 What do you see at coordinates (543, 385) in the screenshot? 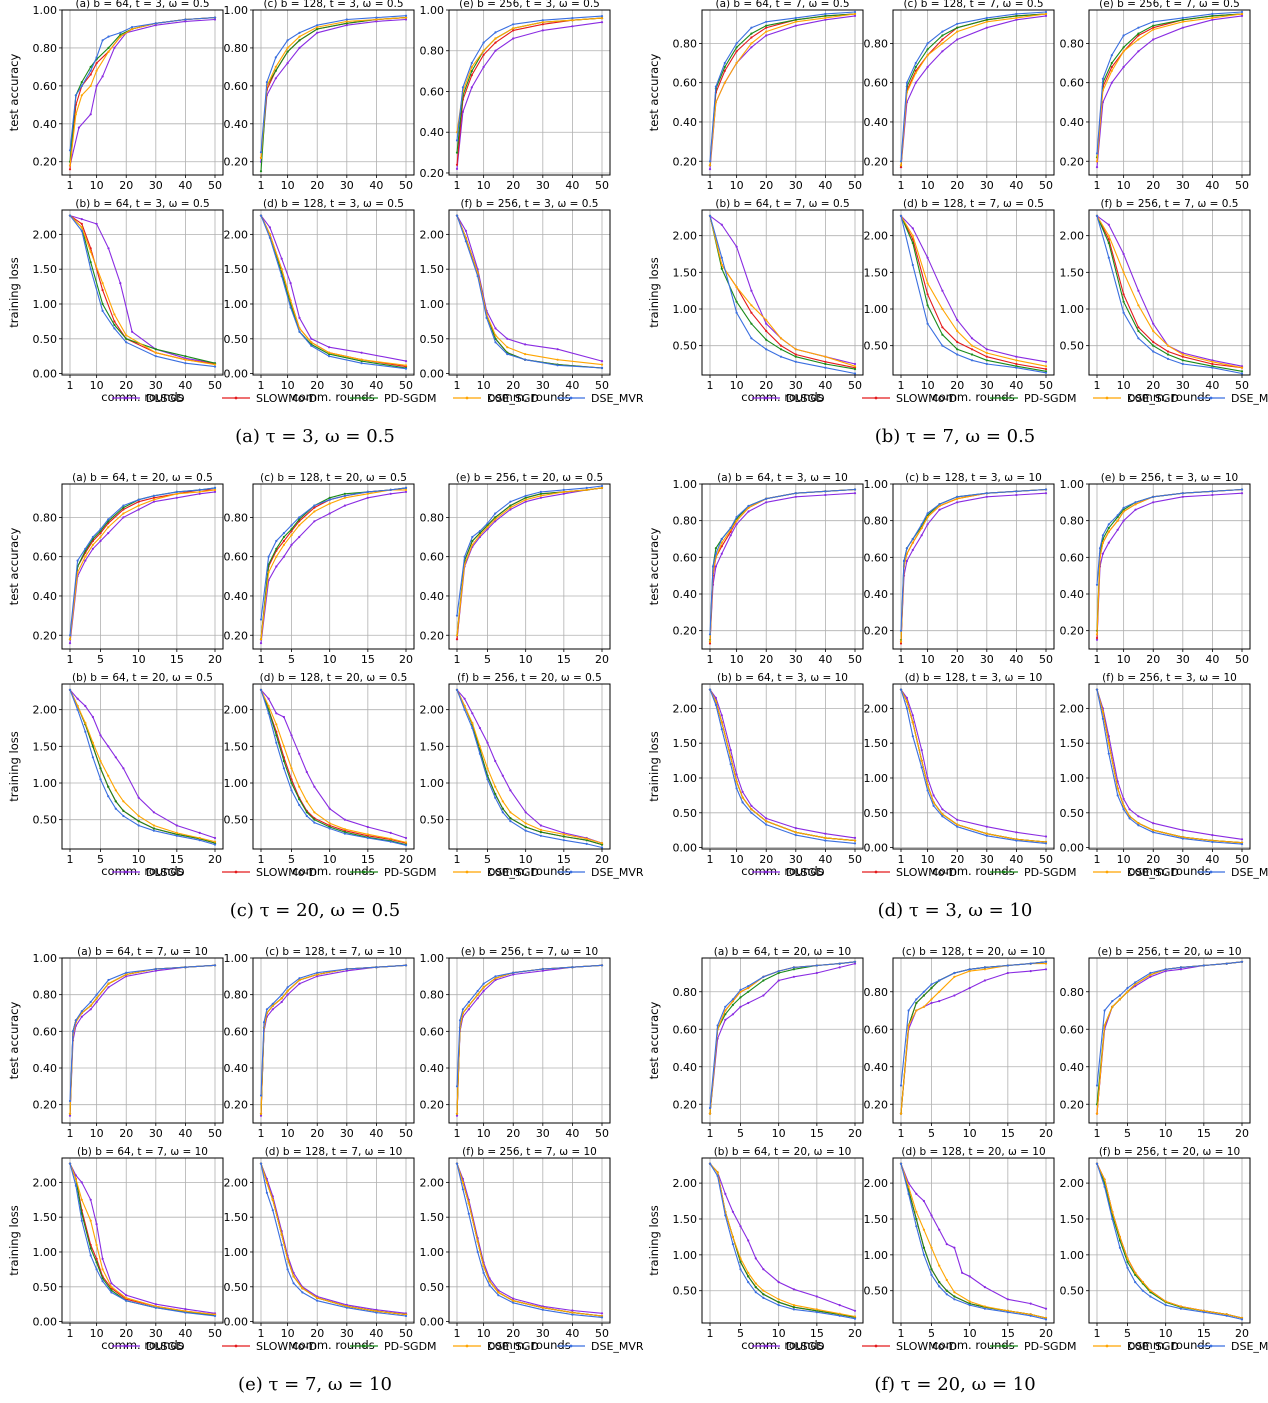
I see `xtick-label: 30` at bounding box center [543, 385].